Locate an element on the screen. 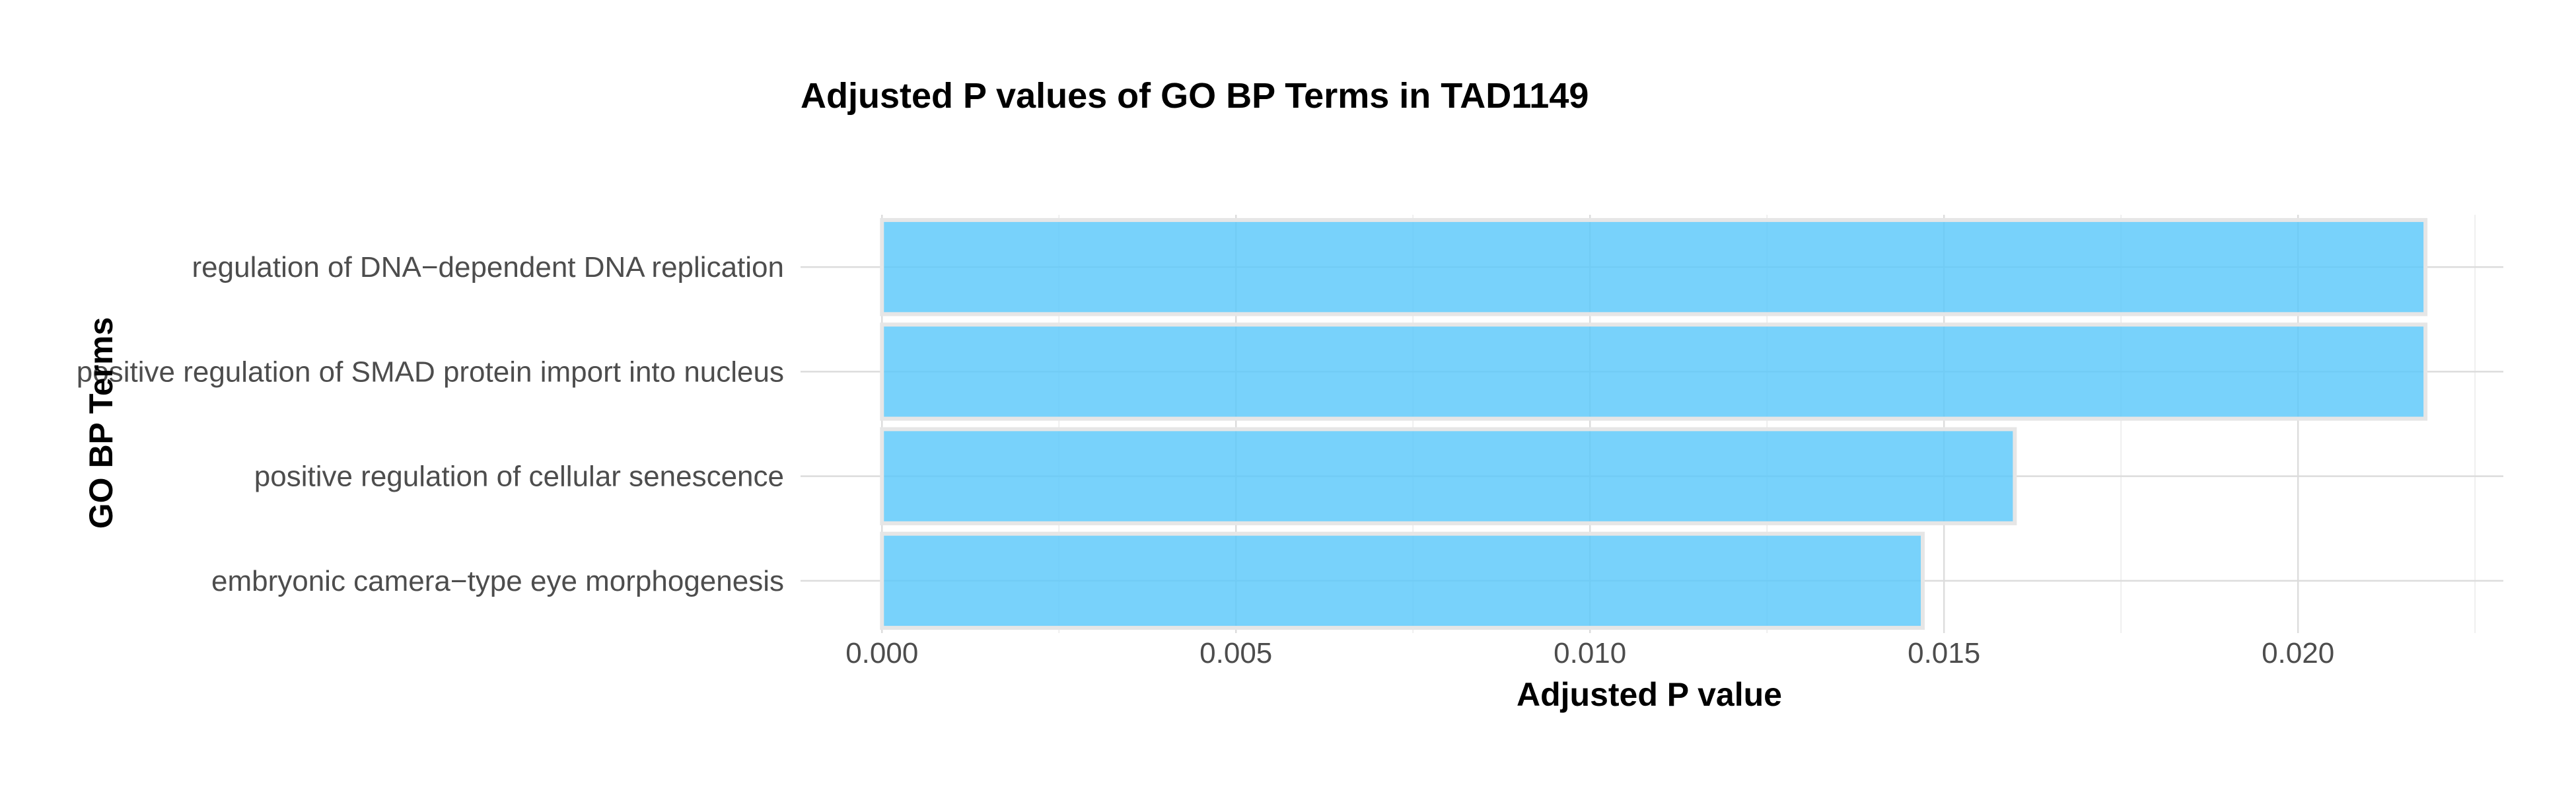  y-tick-label: embryonic camera−type eye morphogenesis is located at coordinates (497, 581).